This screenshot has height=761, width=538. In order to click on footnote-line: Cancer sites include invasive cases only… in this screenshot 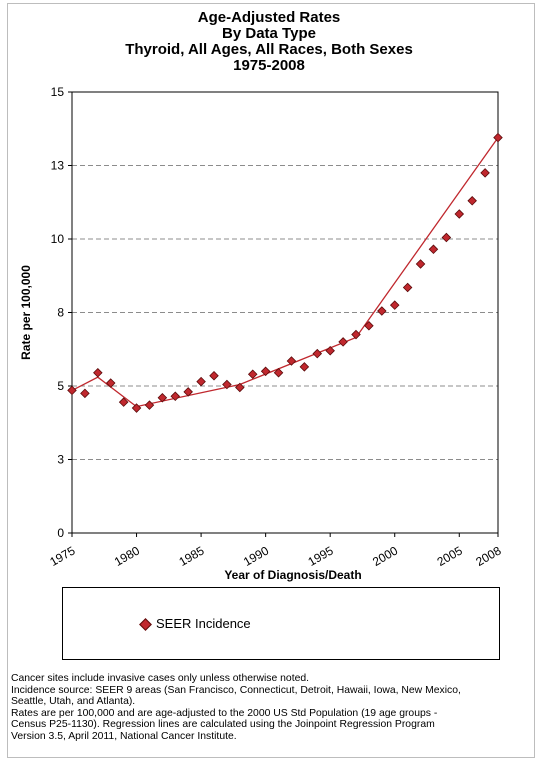, I will do `click(160, 678)`.